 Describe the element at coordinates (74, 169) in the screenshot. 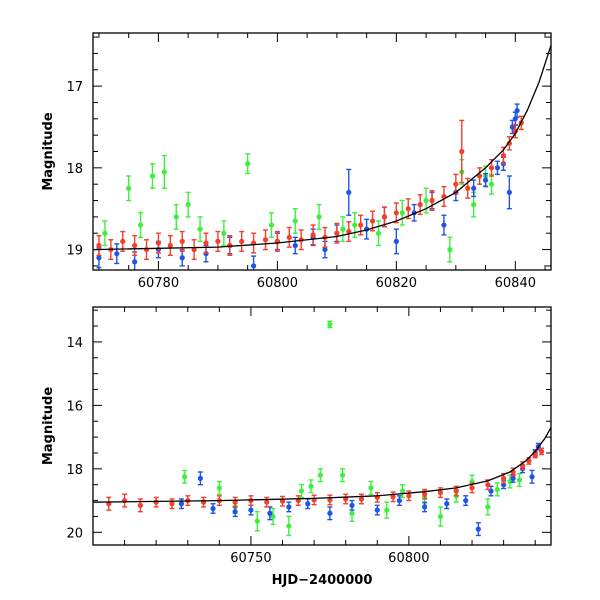

I see `y-tick-label: 18` at that location.